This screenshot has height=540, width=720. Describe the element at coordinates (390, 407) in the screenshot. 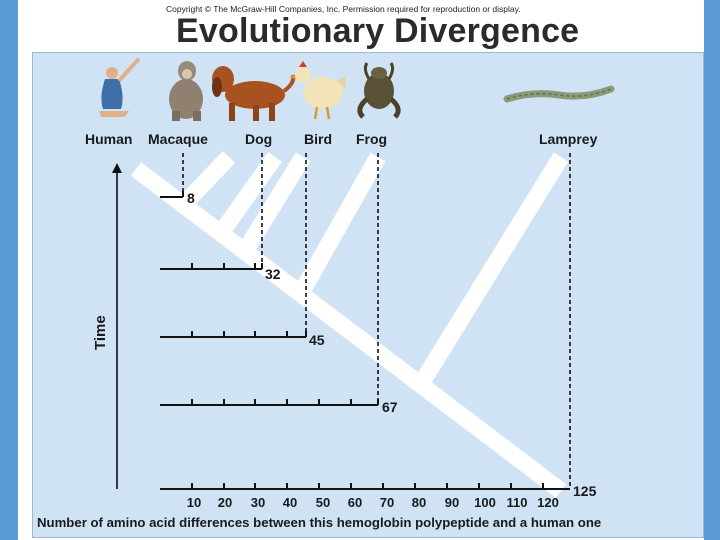

I see `difference-value-frog: 67` at that location.